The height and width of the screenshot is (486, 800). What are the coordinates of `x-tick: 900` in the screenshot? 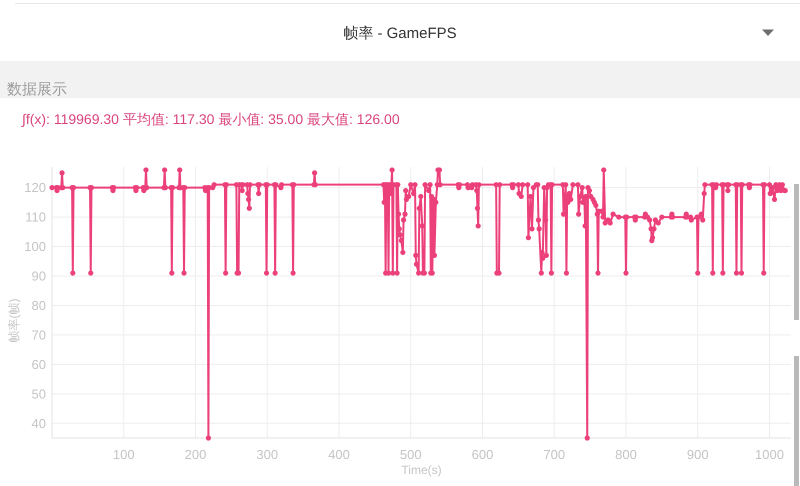 It's located at (697, 454).